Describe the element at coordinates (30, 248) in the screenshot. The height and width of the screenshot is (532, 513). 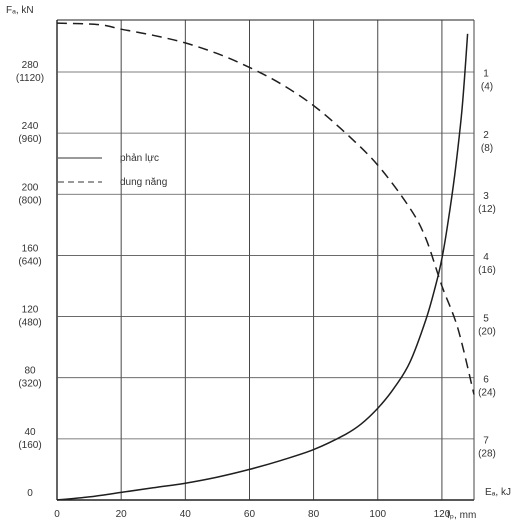
I see `y-tick-label: 160` at that location.